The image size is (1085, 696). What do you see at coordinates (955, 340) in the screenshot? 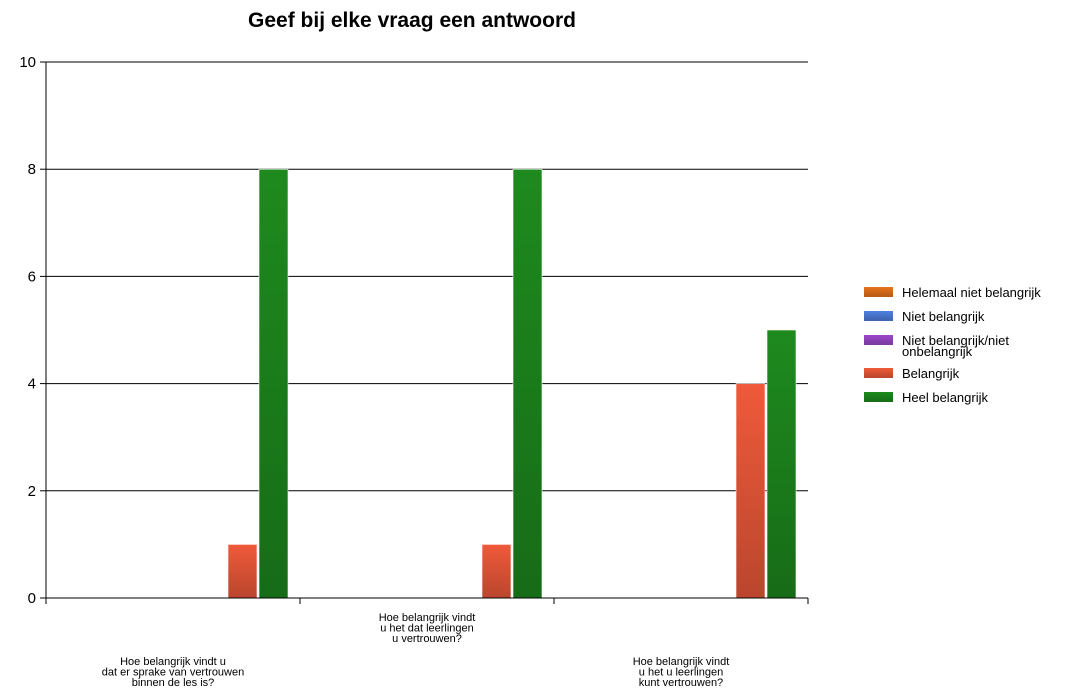
I see `legend-label: Niet belangrijk/niet` at bounding box center [955, 340].